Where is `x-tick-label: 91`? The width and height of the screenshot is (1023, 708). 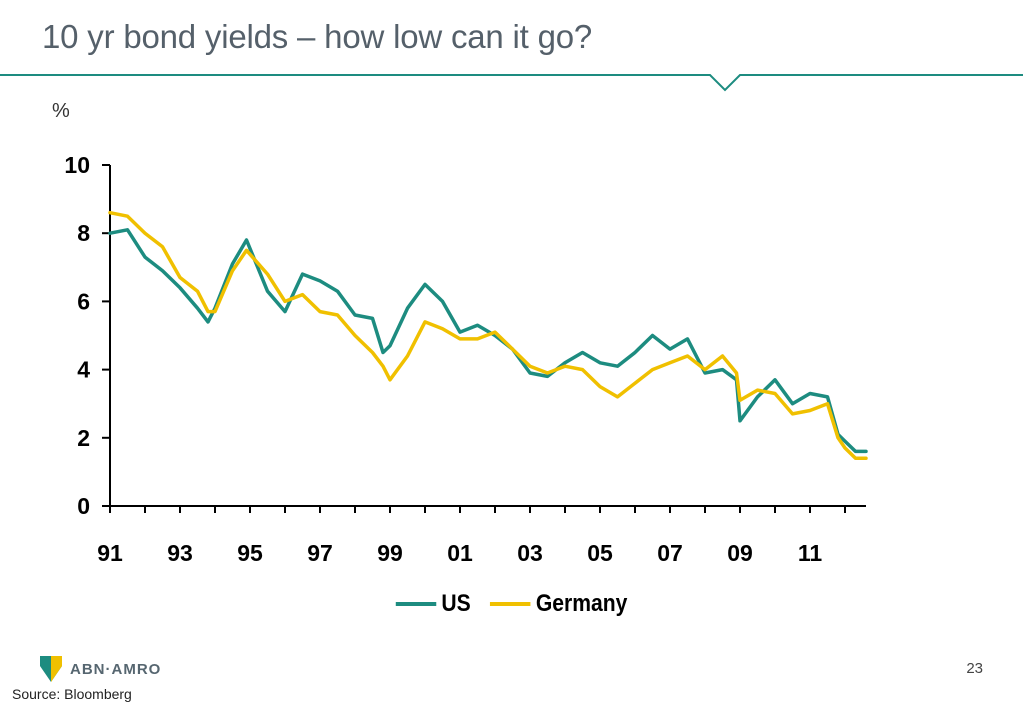 x-tick-label: 91 is located at coordinates (110, 553).